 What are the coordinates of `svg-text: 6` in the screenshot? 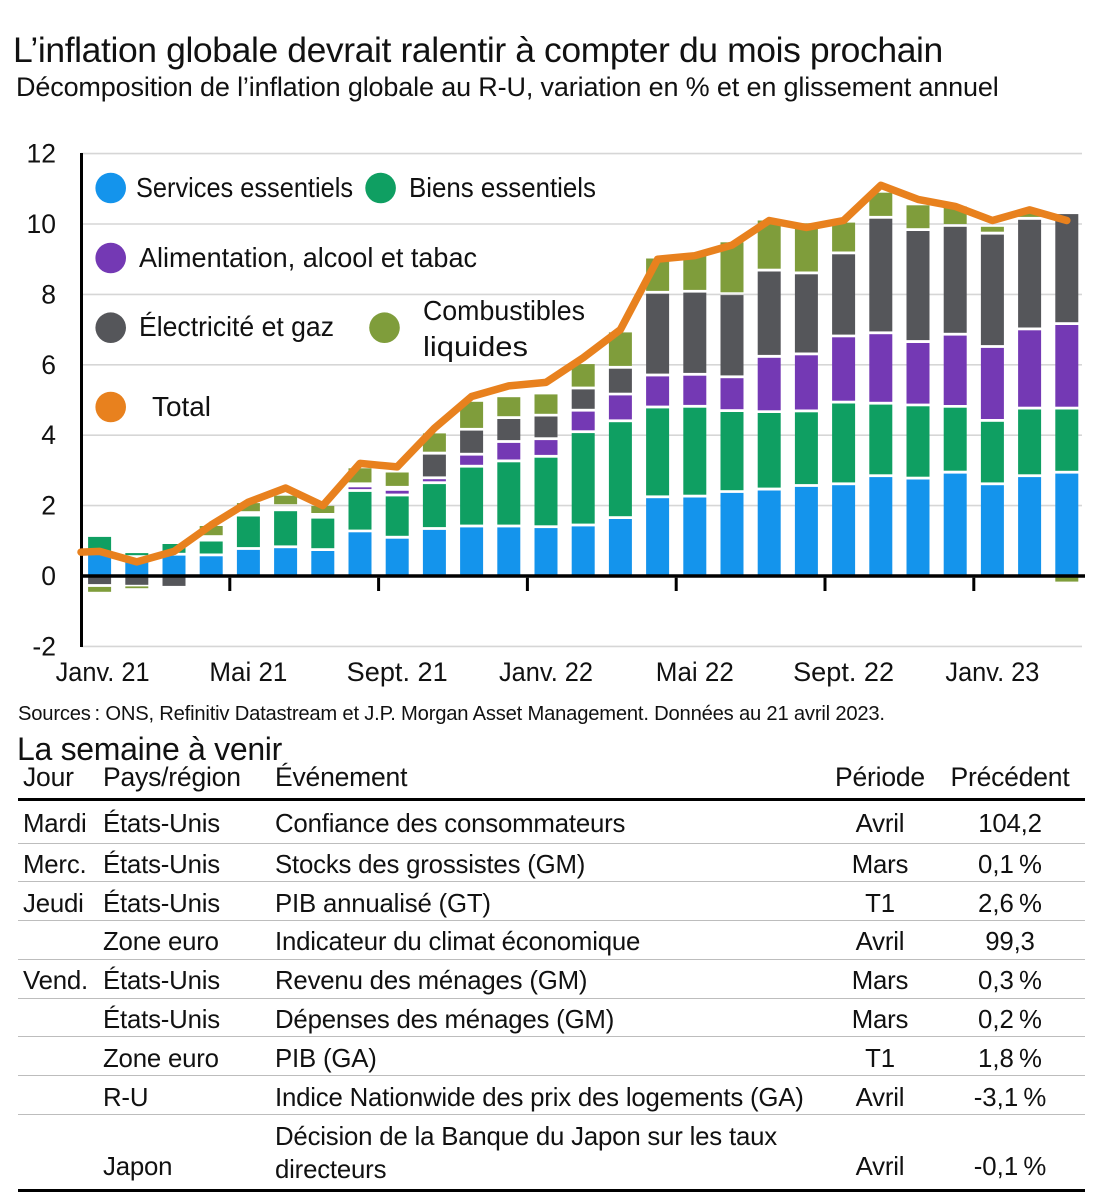 It's located at (48, 365).